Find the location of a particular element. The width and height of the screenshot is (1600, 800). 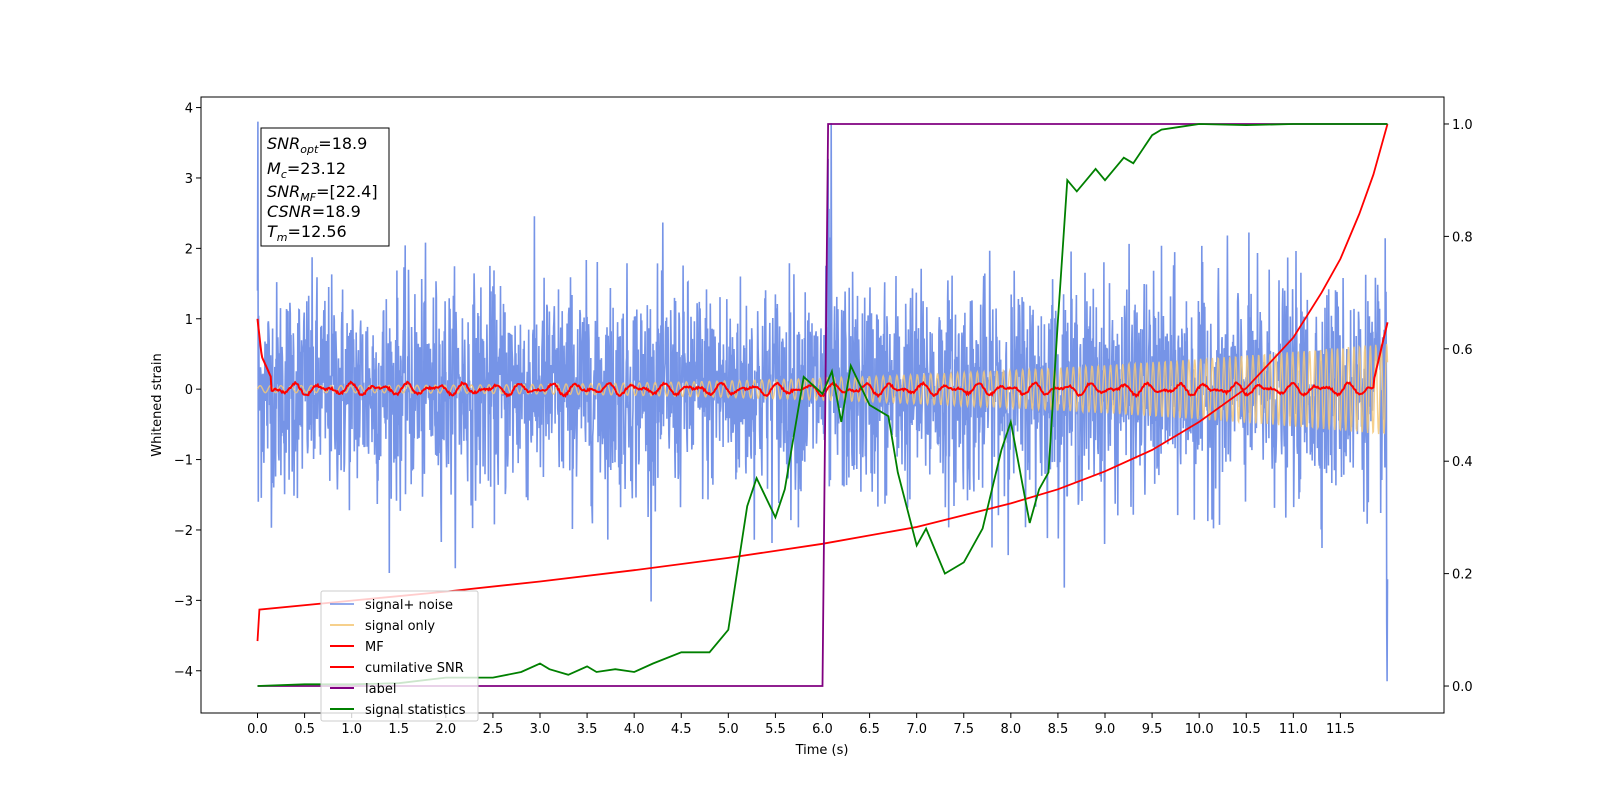

y2-tick-label: 1.0 is located at coordinates (1462, 125).